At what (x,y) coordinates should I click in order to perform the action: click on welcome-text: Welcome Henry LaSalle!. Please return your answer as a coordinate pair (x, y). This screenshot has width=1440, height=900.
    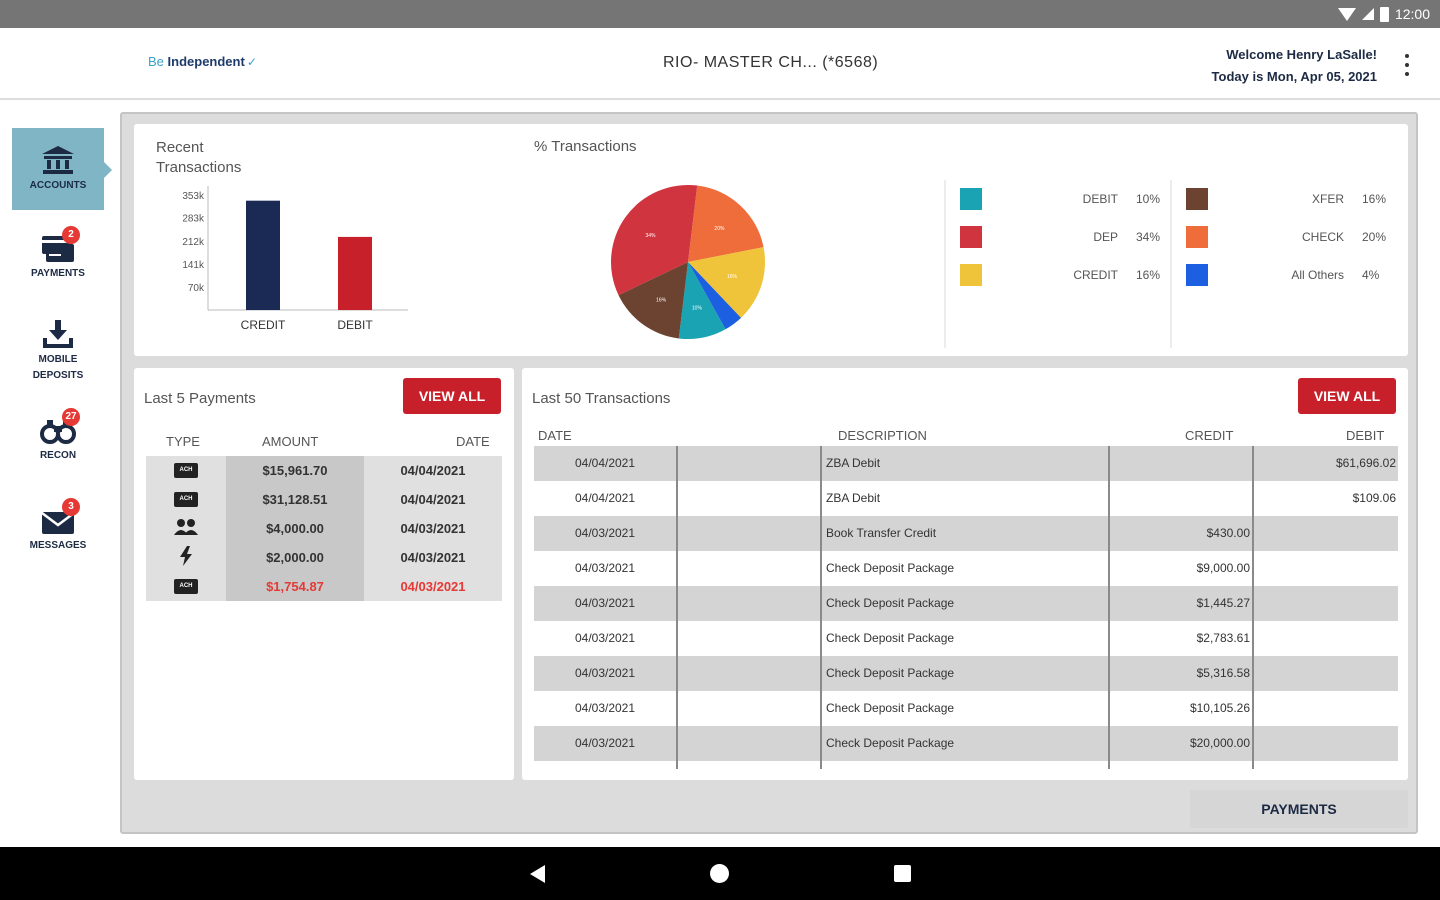
    Looking at the image, I should click on (1301, 54).